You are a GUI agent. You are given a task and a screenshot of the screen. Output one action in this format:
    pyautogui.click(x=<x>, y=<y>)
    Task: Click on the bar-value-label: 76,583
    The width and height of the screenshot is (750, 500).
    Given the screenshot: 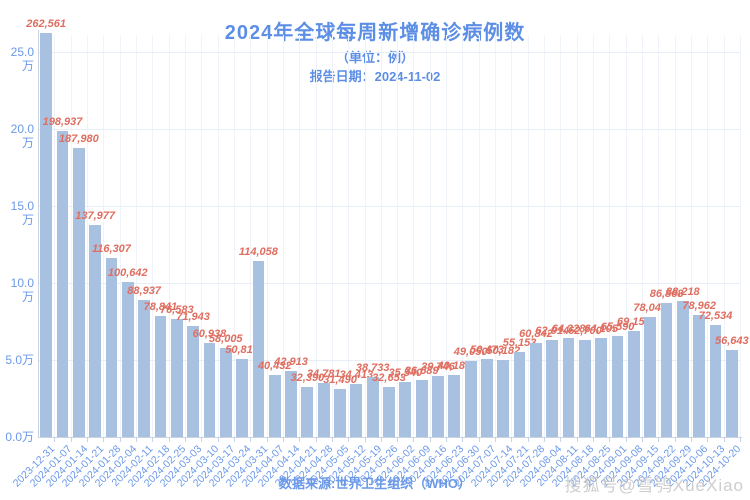 What is the action you would take?
    pyautogui.click(x=176, y=310)
    